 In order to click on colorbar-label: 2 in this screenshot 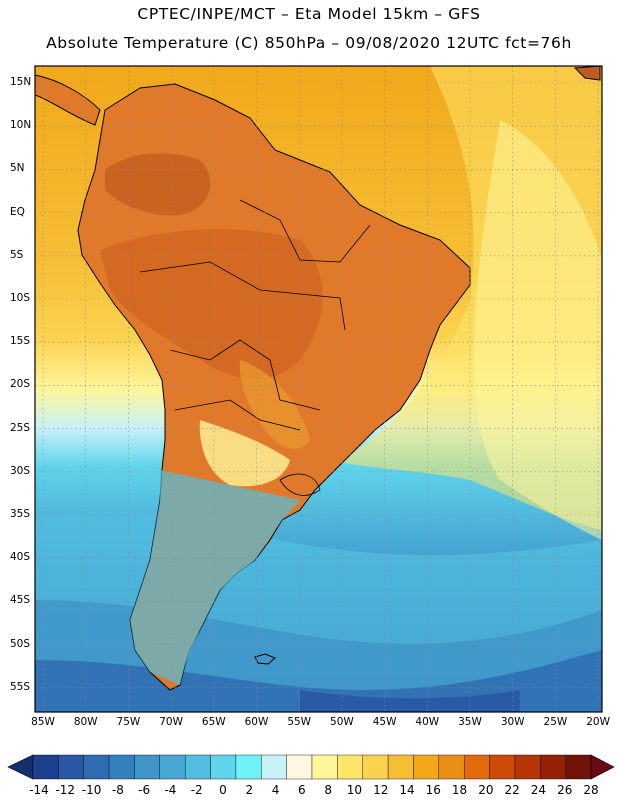, I will do `click(249, 790)`.